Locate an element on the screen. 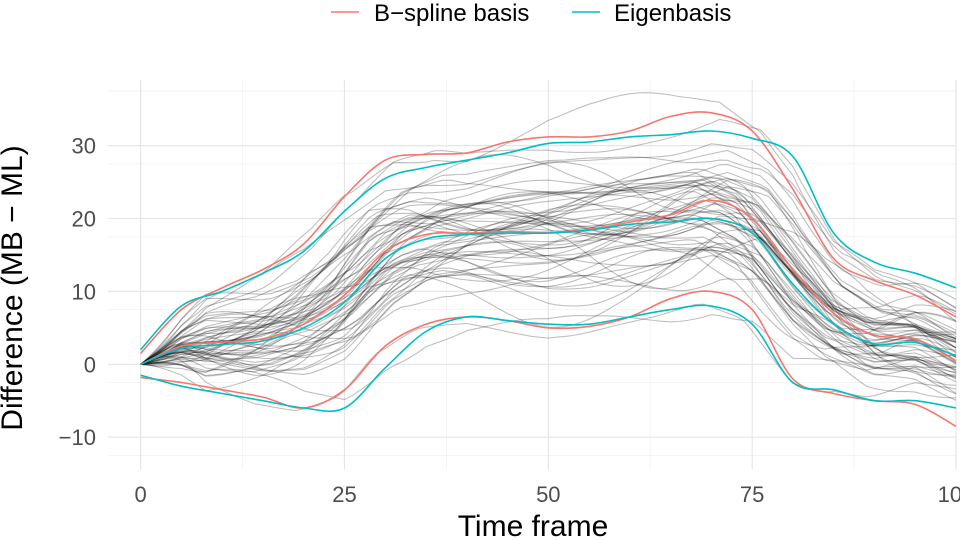 This screenshot has width=960, height=540. legend-label-eigenbasis: Eigenbasis is located at coordinates (672, 13).